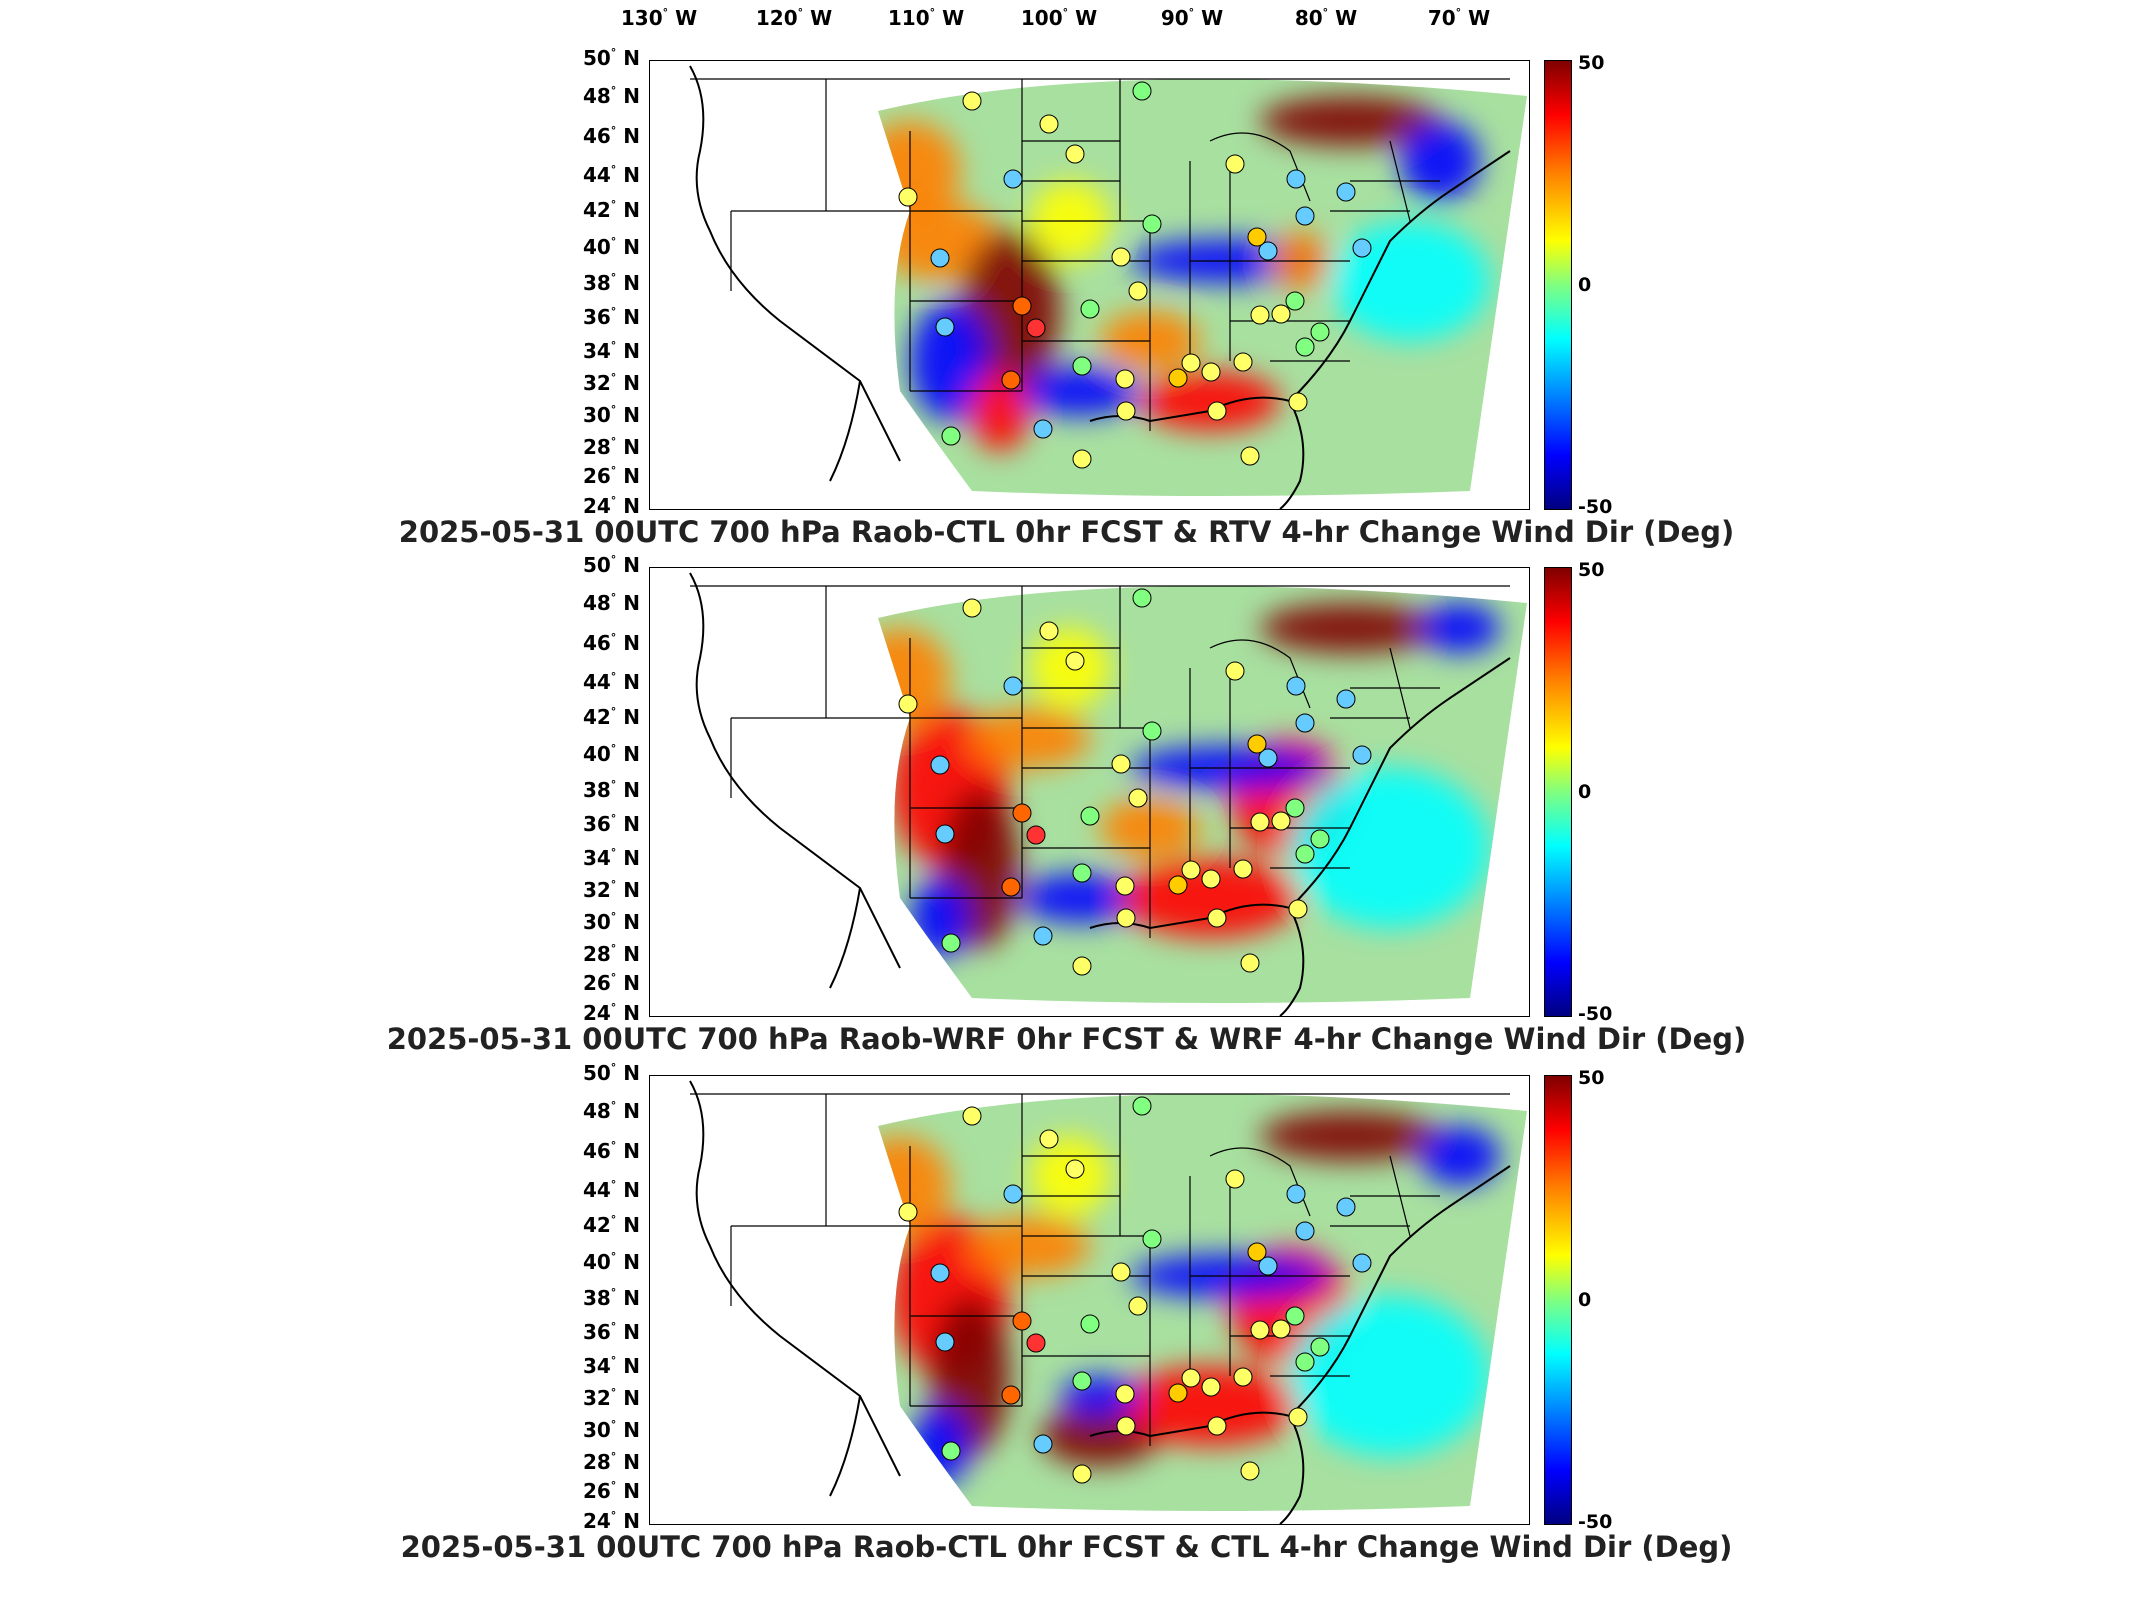  I want to click on wind-direction-change-map, so click(1108, 1302).